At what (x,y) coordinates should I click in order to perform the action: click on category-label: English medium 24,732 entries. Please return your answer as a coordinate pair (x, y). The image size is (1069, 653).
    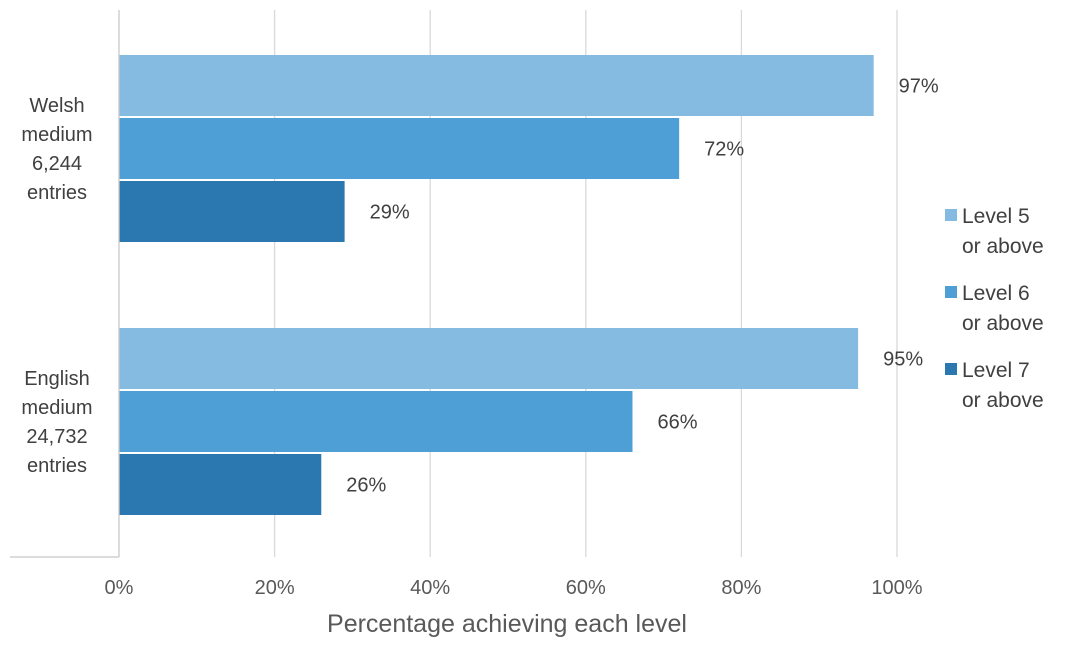
    Looking at the image, I should click on (56, 422).